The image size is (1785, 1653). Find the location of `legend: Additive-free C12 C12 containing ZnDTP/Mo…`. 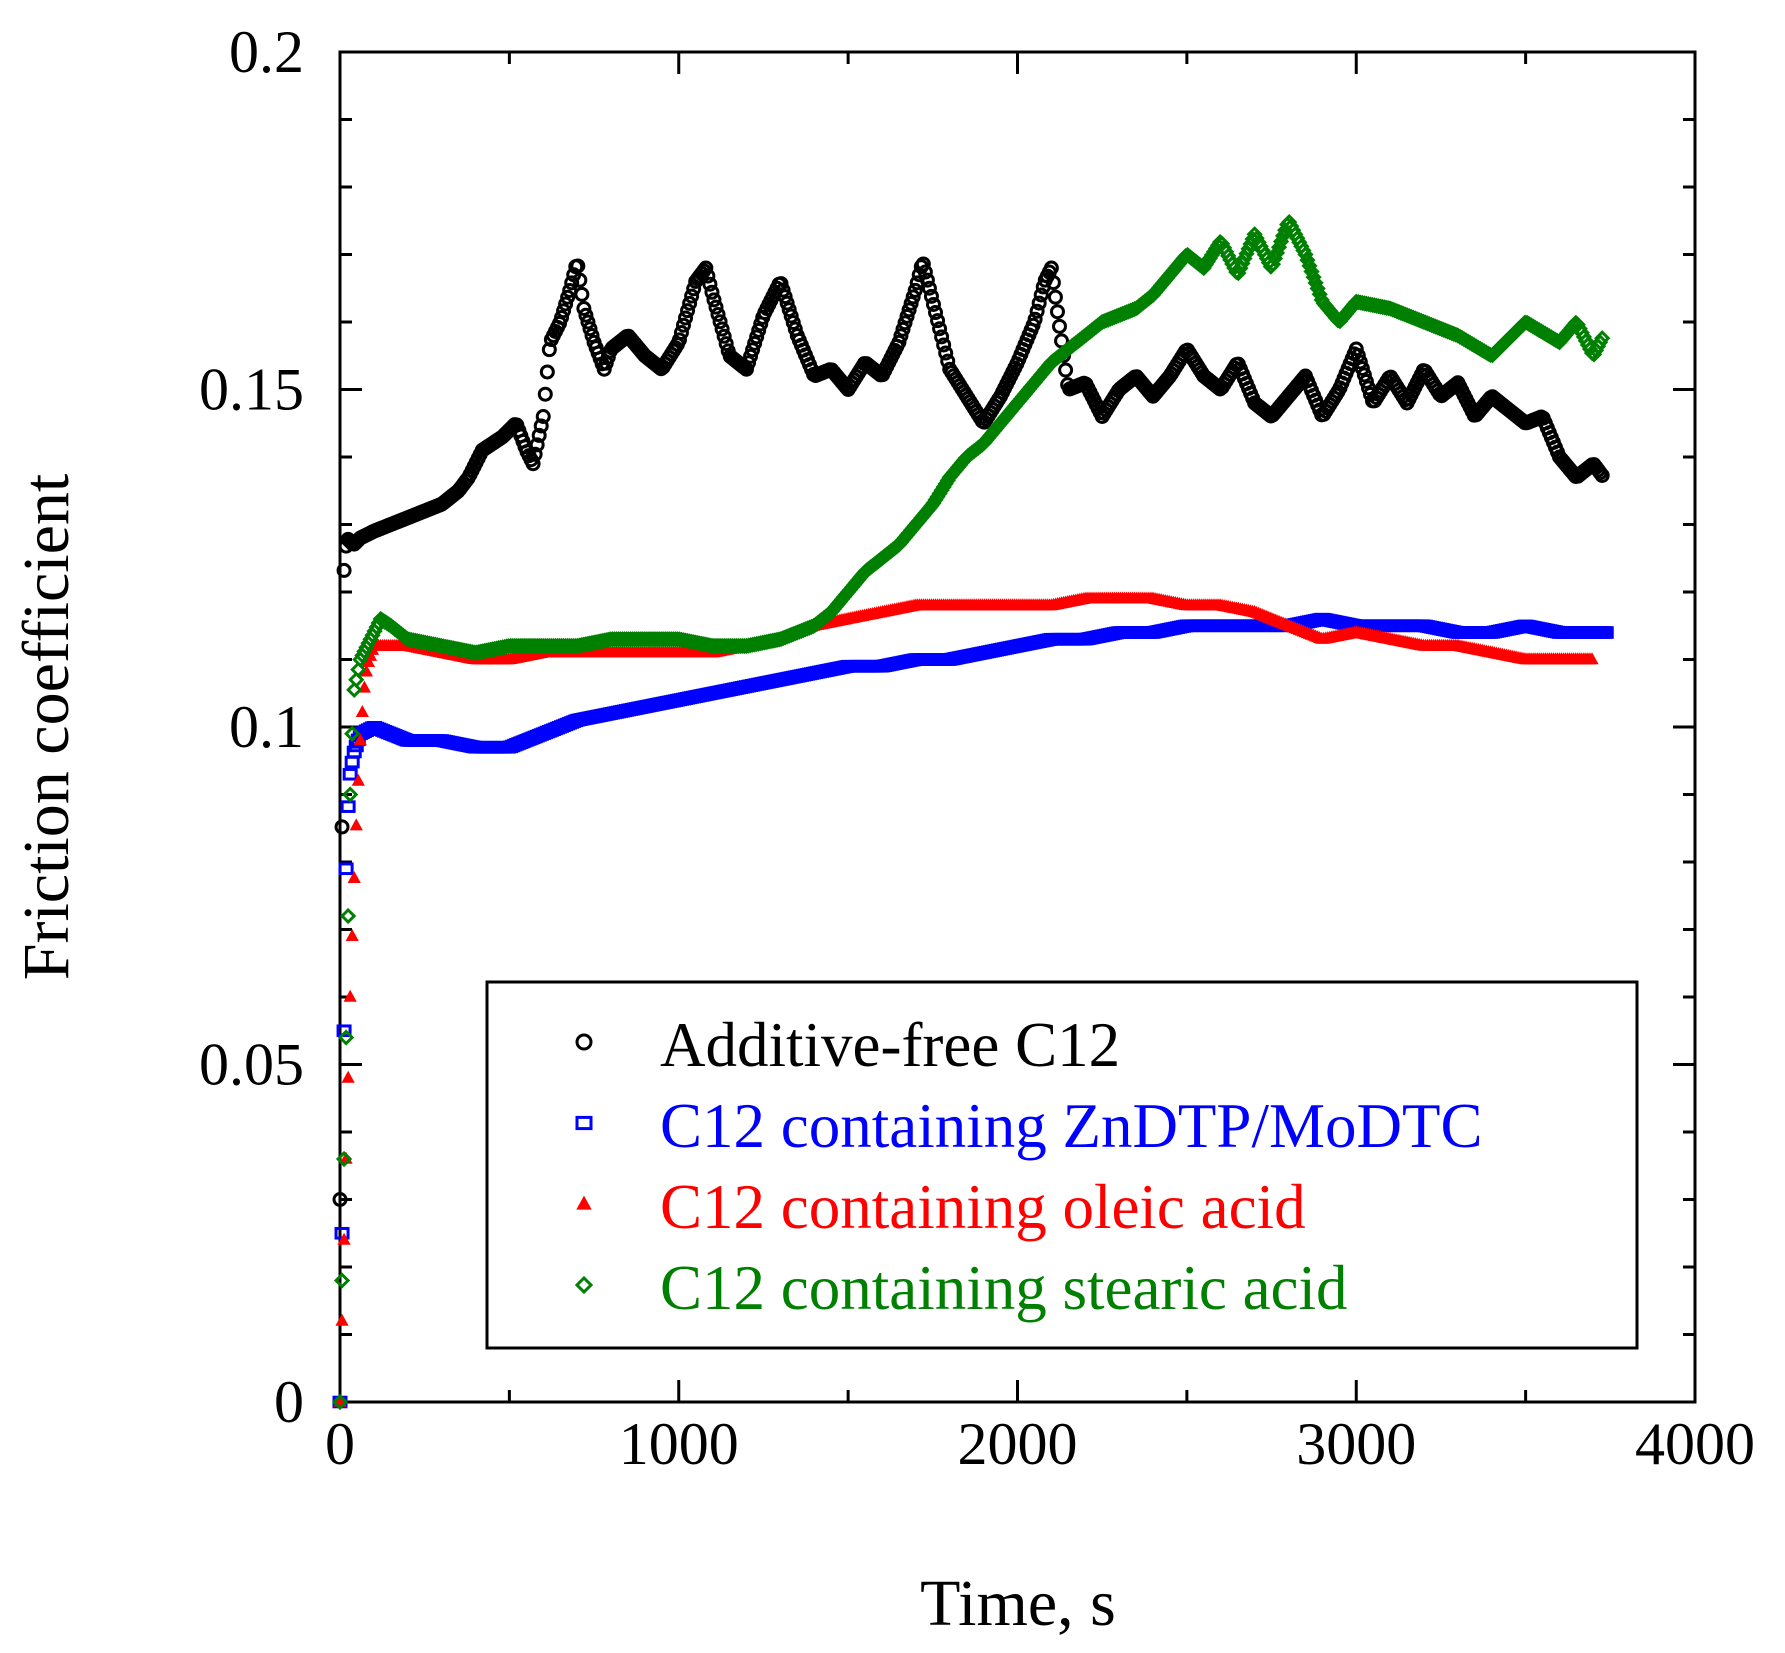

legend: Additive-free C12 C12 containing ZnDTP/Mo… is located at coordinates (1062, 1165).